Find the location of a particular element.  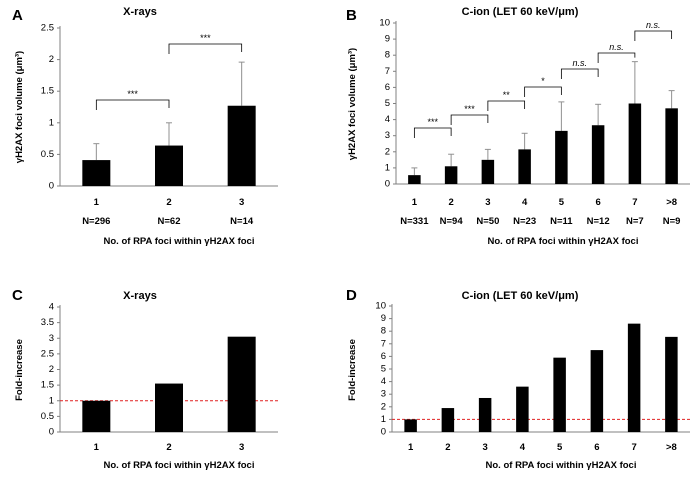

significance-label: * is located at coordinates (543, 81).